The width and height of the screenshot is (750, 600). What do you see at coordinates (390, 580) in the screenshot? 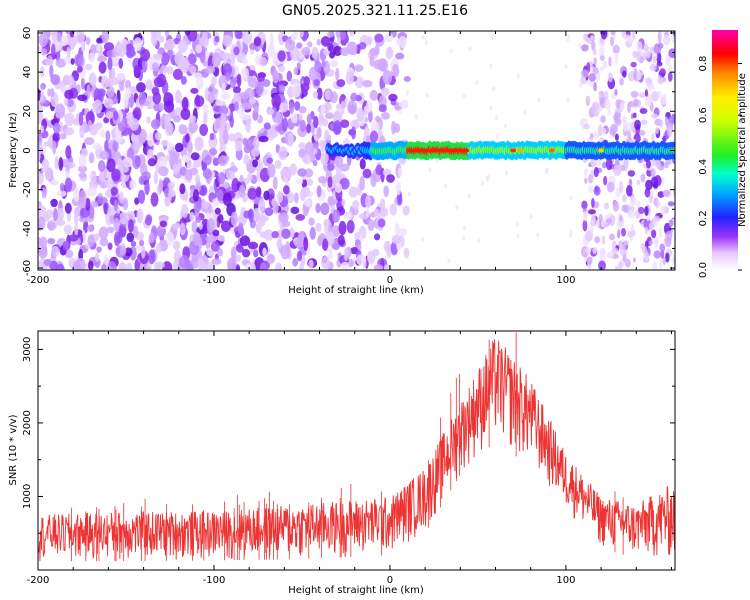
I see `snr-xtick-label: 0` at bounding box center [390, 580].